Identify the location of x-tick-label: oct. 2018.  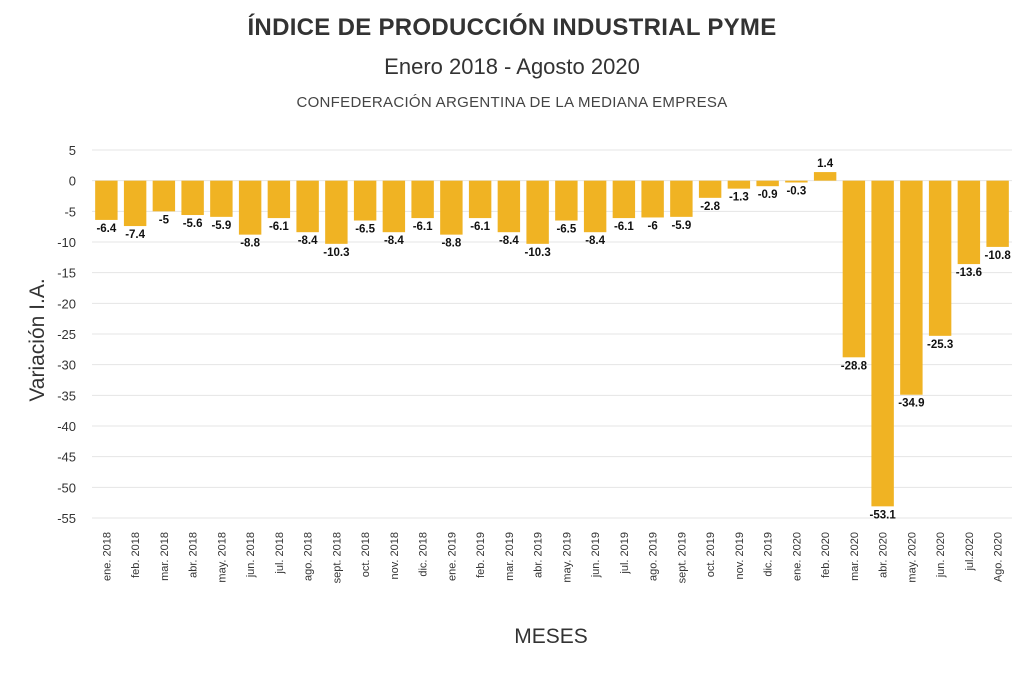
(366, 554).